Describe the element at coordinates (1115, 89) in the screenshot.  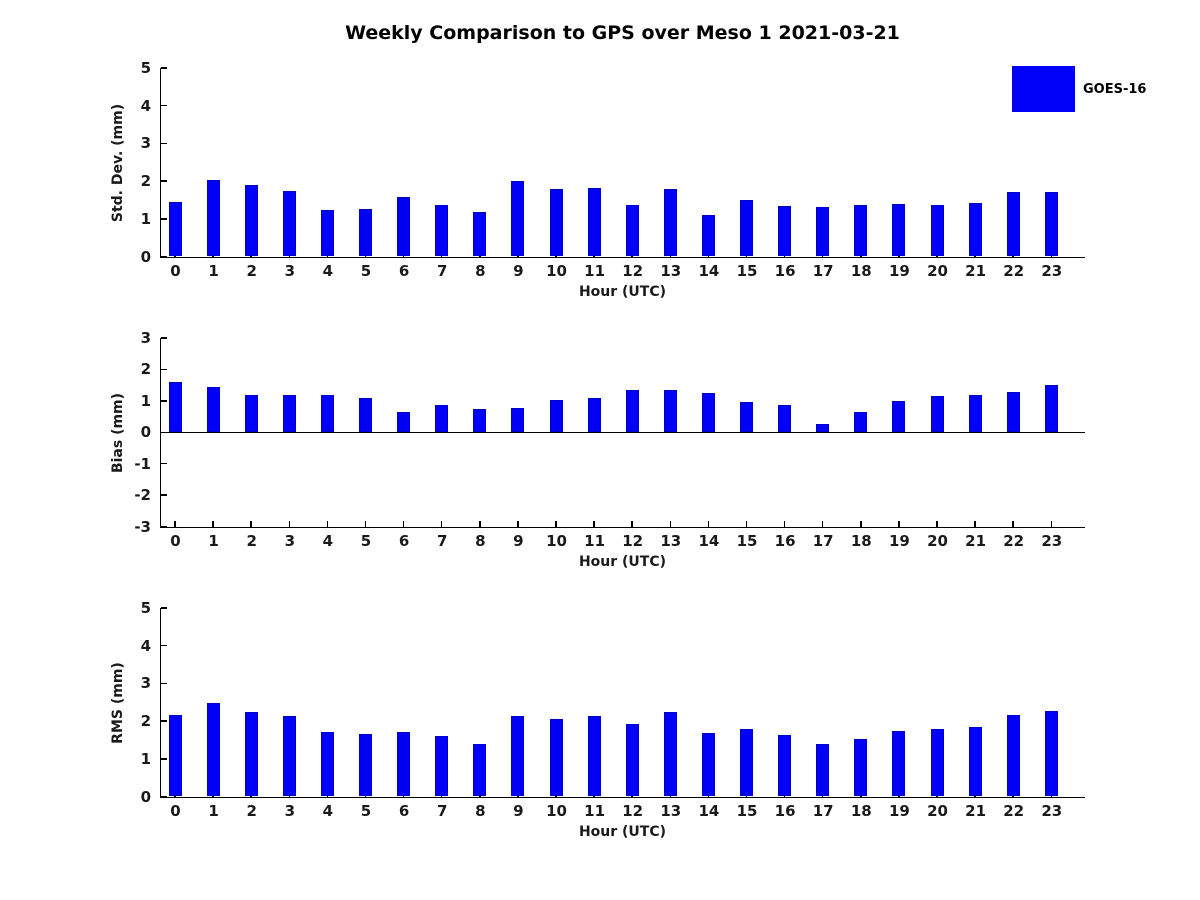
I see `legend-label: GOES-16` at that location.